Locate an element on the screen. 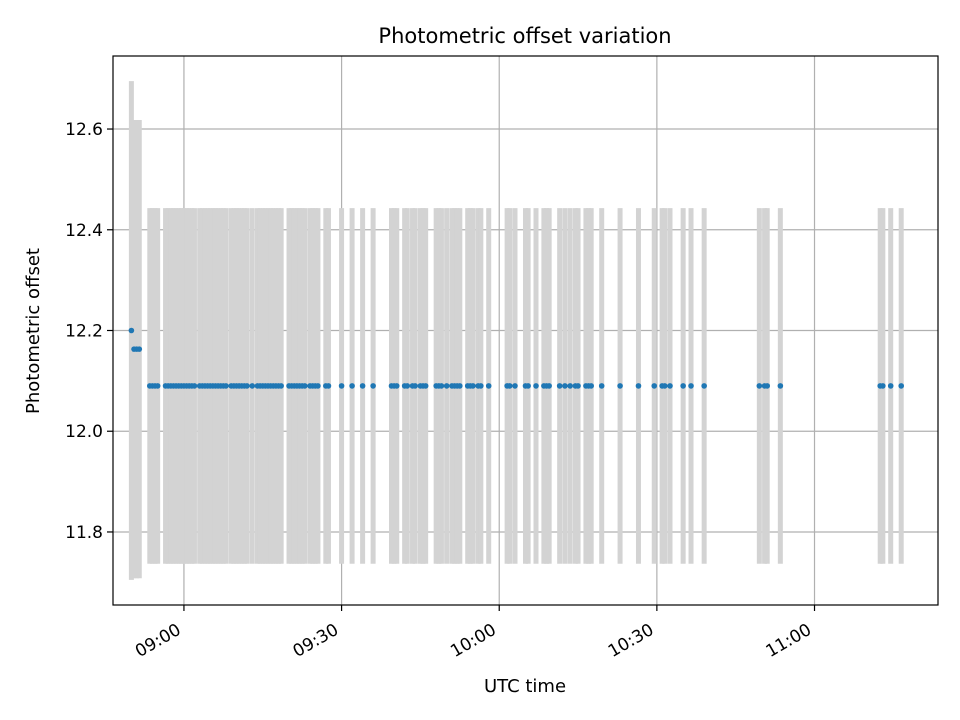 The image size is (960, 720). y-tick-label: 12.6 is located at coordinates (84, 130).